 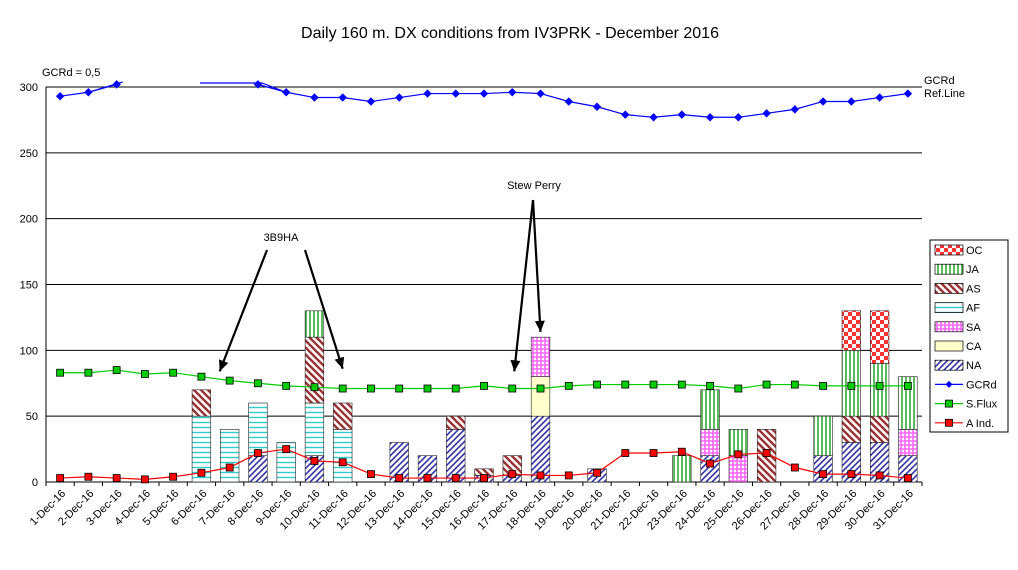 I want to click on y-axis-ticks: 0 50 100 150 200 250 300, so click(x=29, y=285).